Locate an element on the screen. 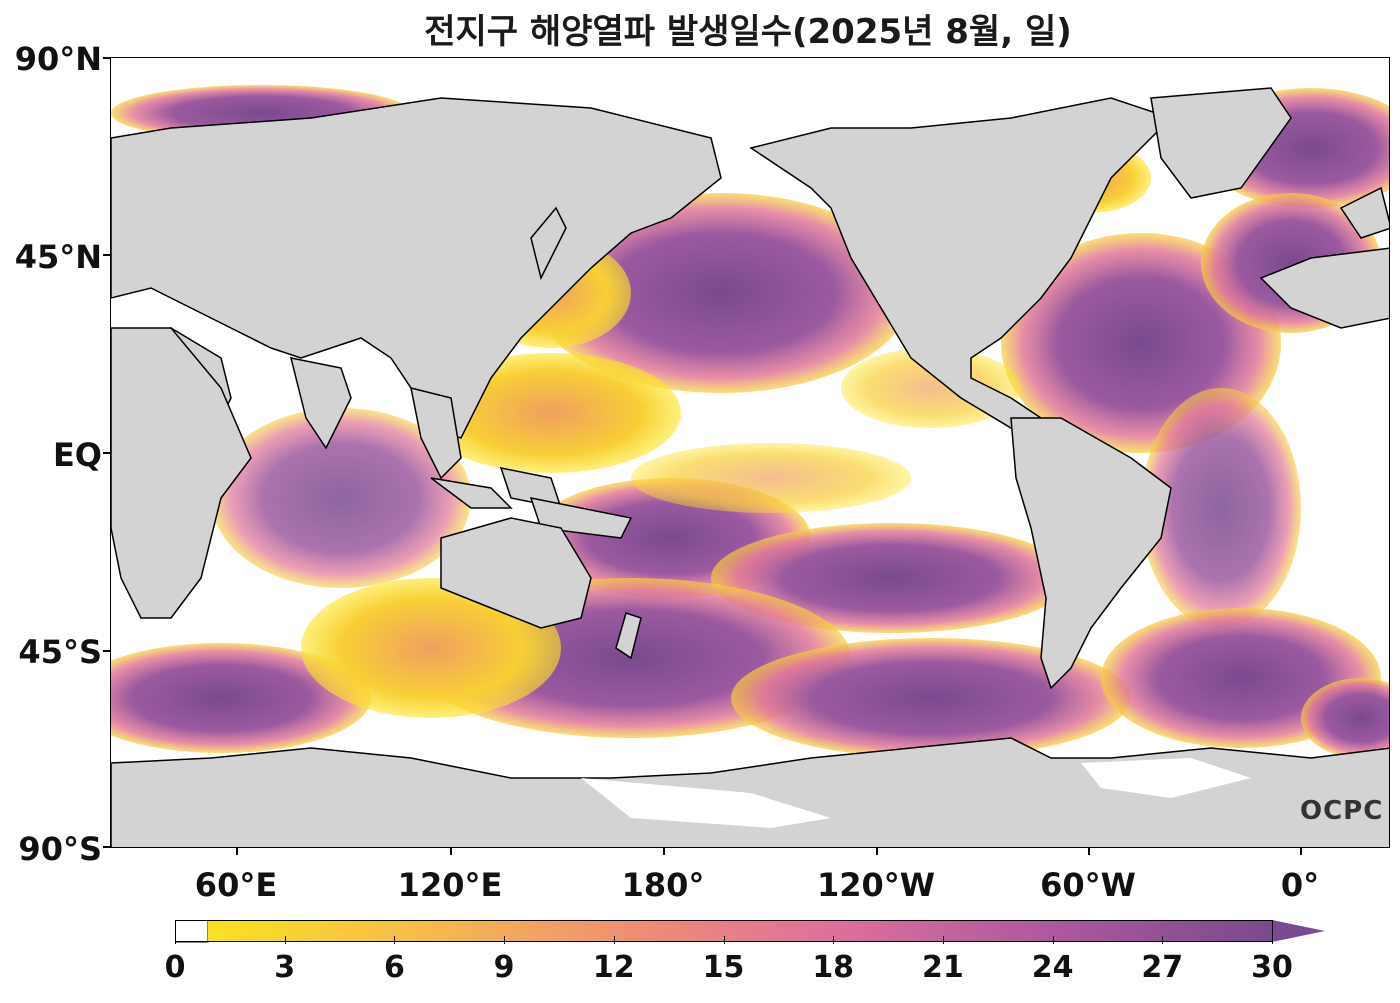  colorbar-tick-label: 0 is located at coordinates (175, 967).